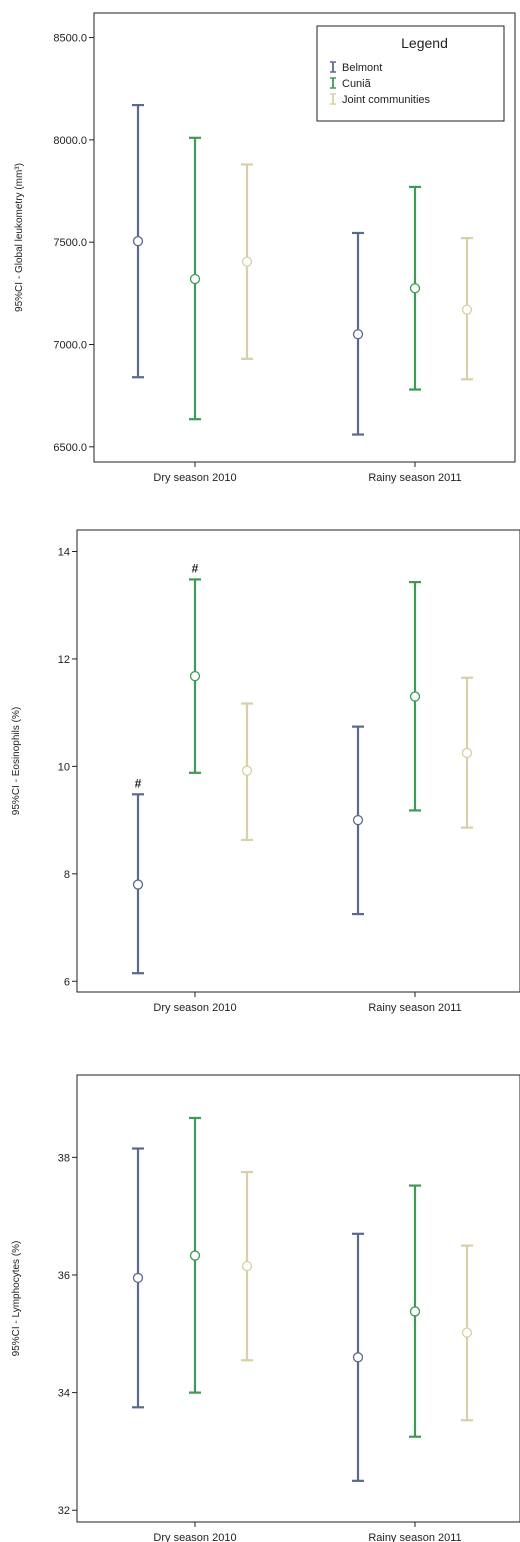 The image size is (520, 1542). What do you see at coordinates (64, 1394) in the screenshot?
I see `y-tick-label: 34` at bounding box center [64, 1394].